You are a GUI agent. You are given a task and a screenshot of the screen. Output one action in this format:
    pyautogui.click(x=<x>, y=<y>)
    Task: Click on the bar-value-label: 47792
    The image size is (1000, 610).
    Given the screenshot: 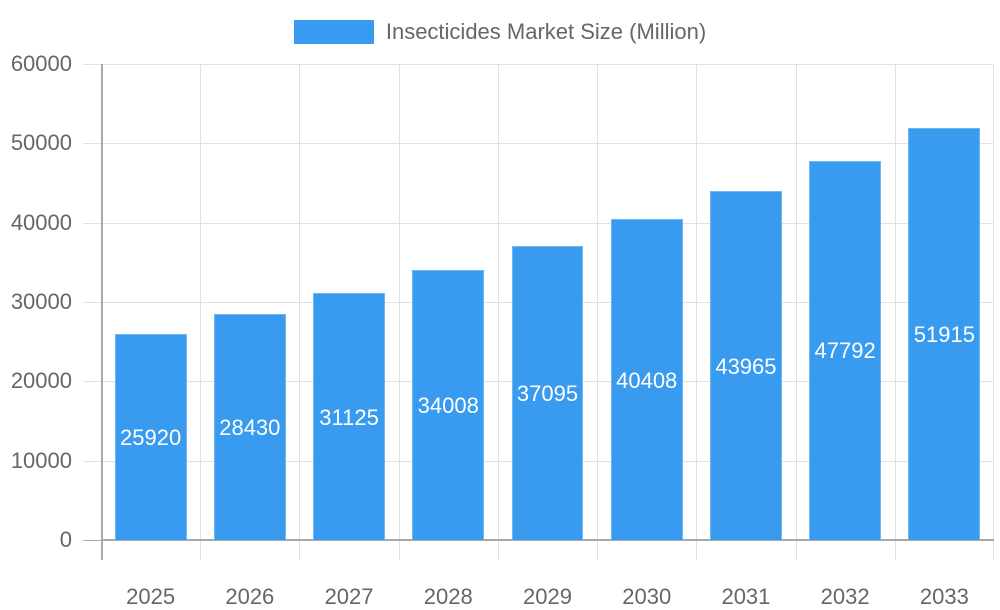 What is the action you would take?
    pyautogui.click(x=845, y=351)
    